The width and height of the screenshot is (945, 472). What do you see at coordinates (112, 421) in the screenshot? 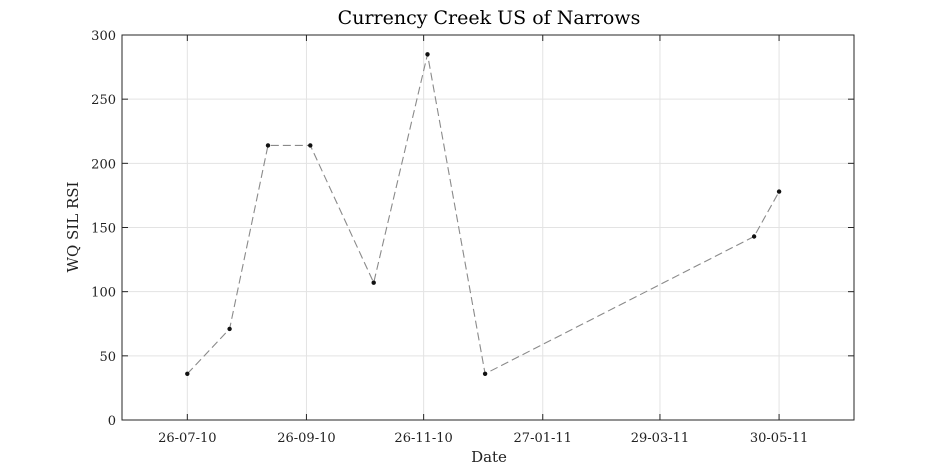
I see `y-tick-label: 0` at bounding box center [112, 421].